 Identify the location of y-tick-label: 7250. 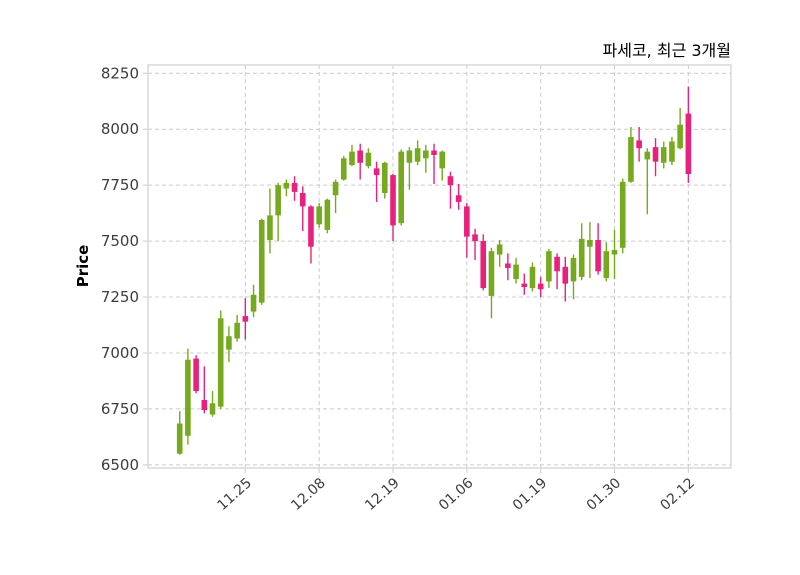
(120, 297).